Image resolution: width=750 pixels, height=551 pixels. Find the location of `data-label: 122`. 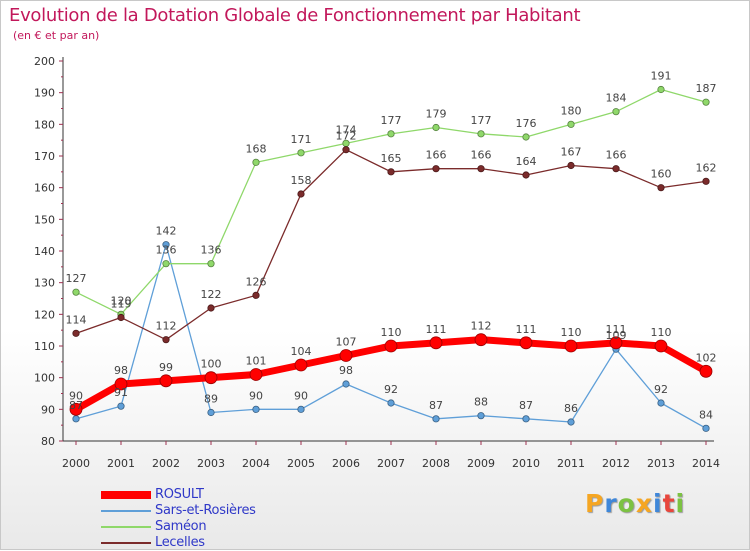

data-label: 122 is located at coordinates (211, 294).